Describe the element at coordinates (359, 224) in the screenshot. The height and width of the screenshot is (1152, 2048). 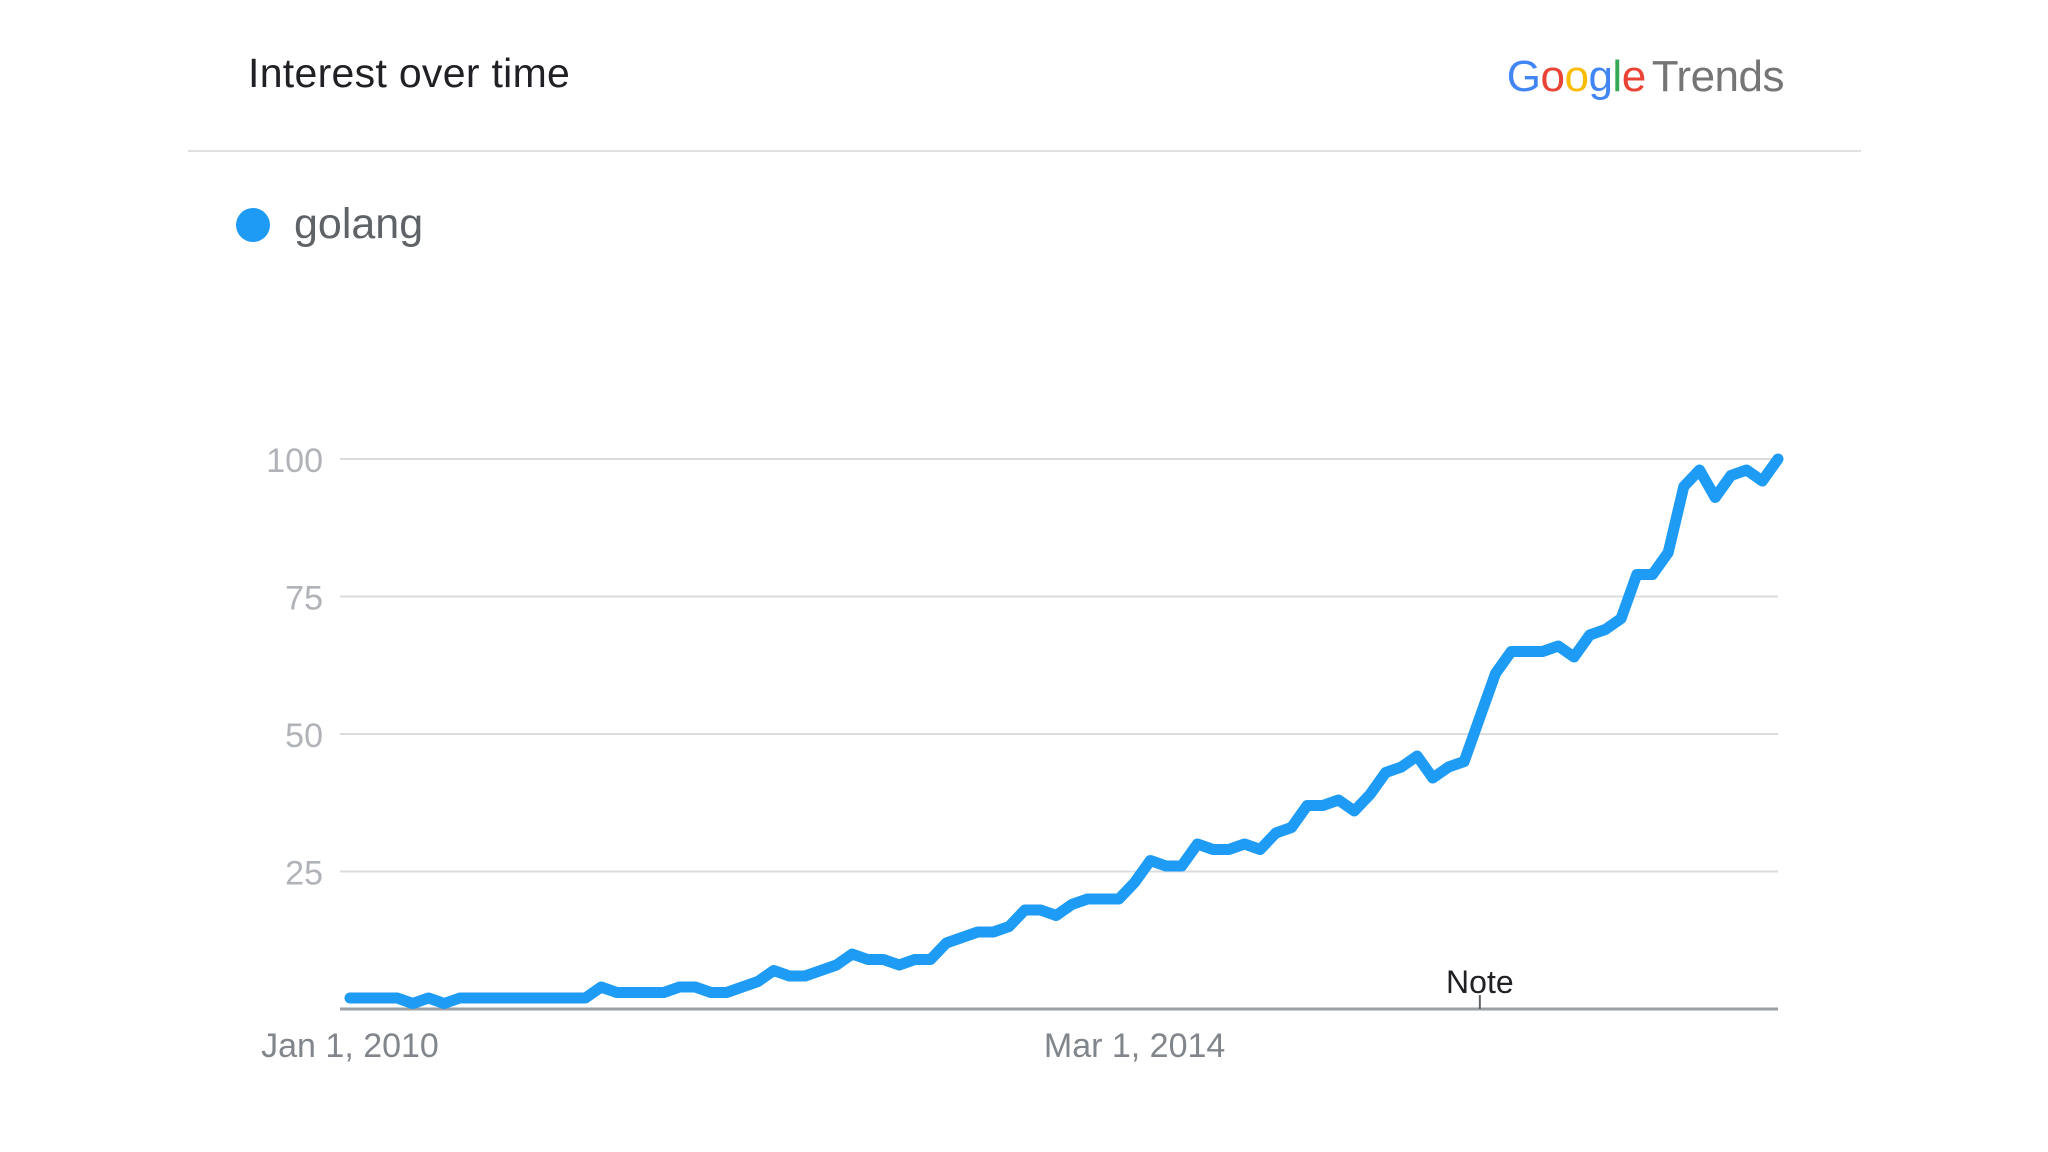
I see `legend-label: golang` at that location.